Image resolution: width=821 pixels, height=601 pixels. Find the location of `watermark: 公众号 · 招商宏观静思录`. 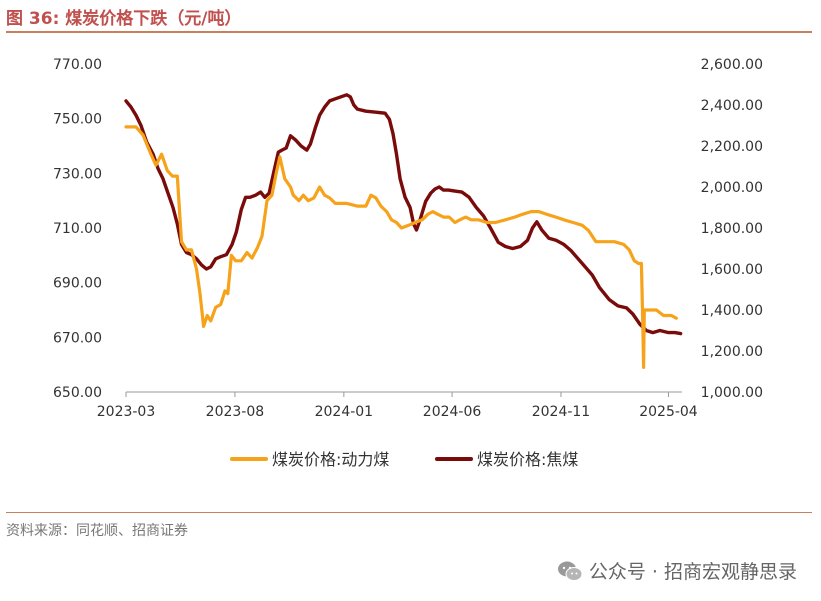

watermark: 公众号 · 招商宏观静思录 is located at coordinates (677, 570).